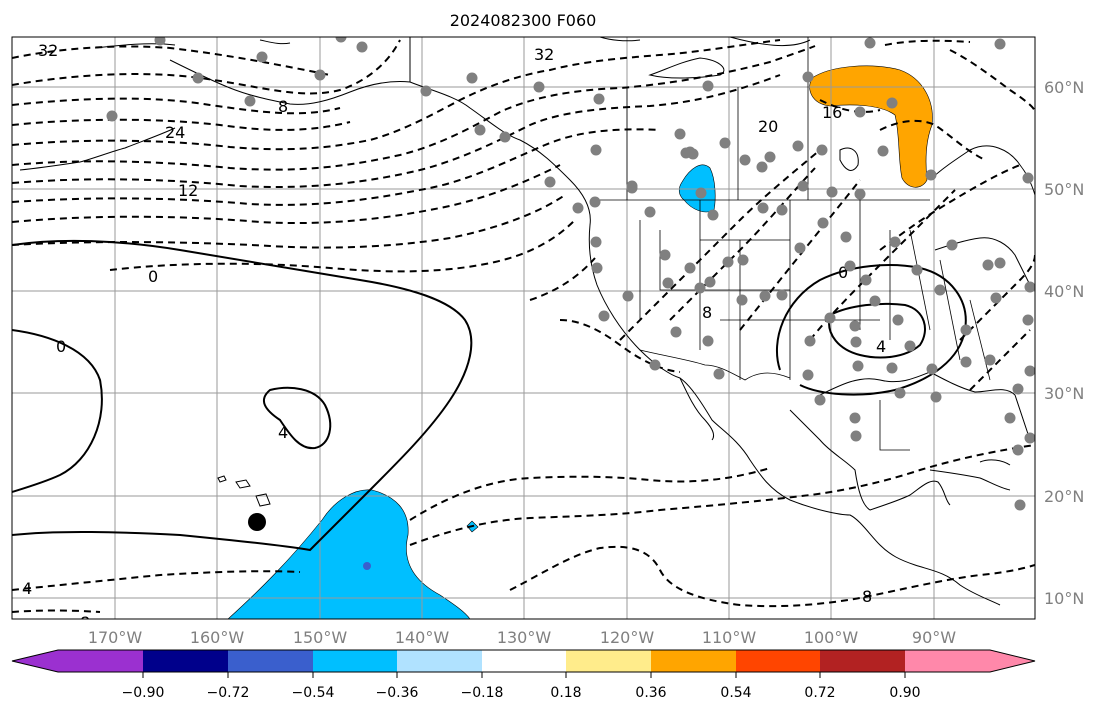 Image resolution: width=1105 pixels, height=712 pixels. I want to click on lat-label: 20°N, so click(1064, 496).